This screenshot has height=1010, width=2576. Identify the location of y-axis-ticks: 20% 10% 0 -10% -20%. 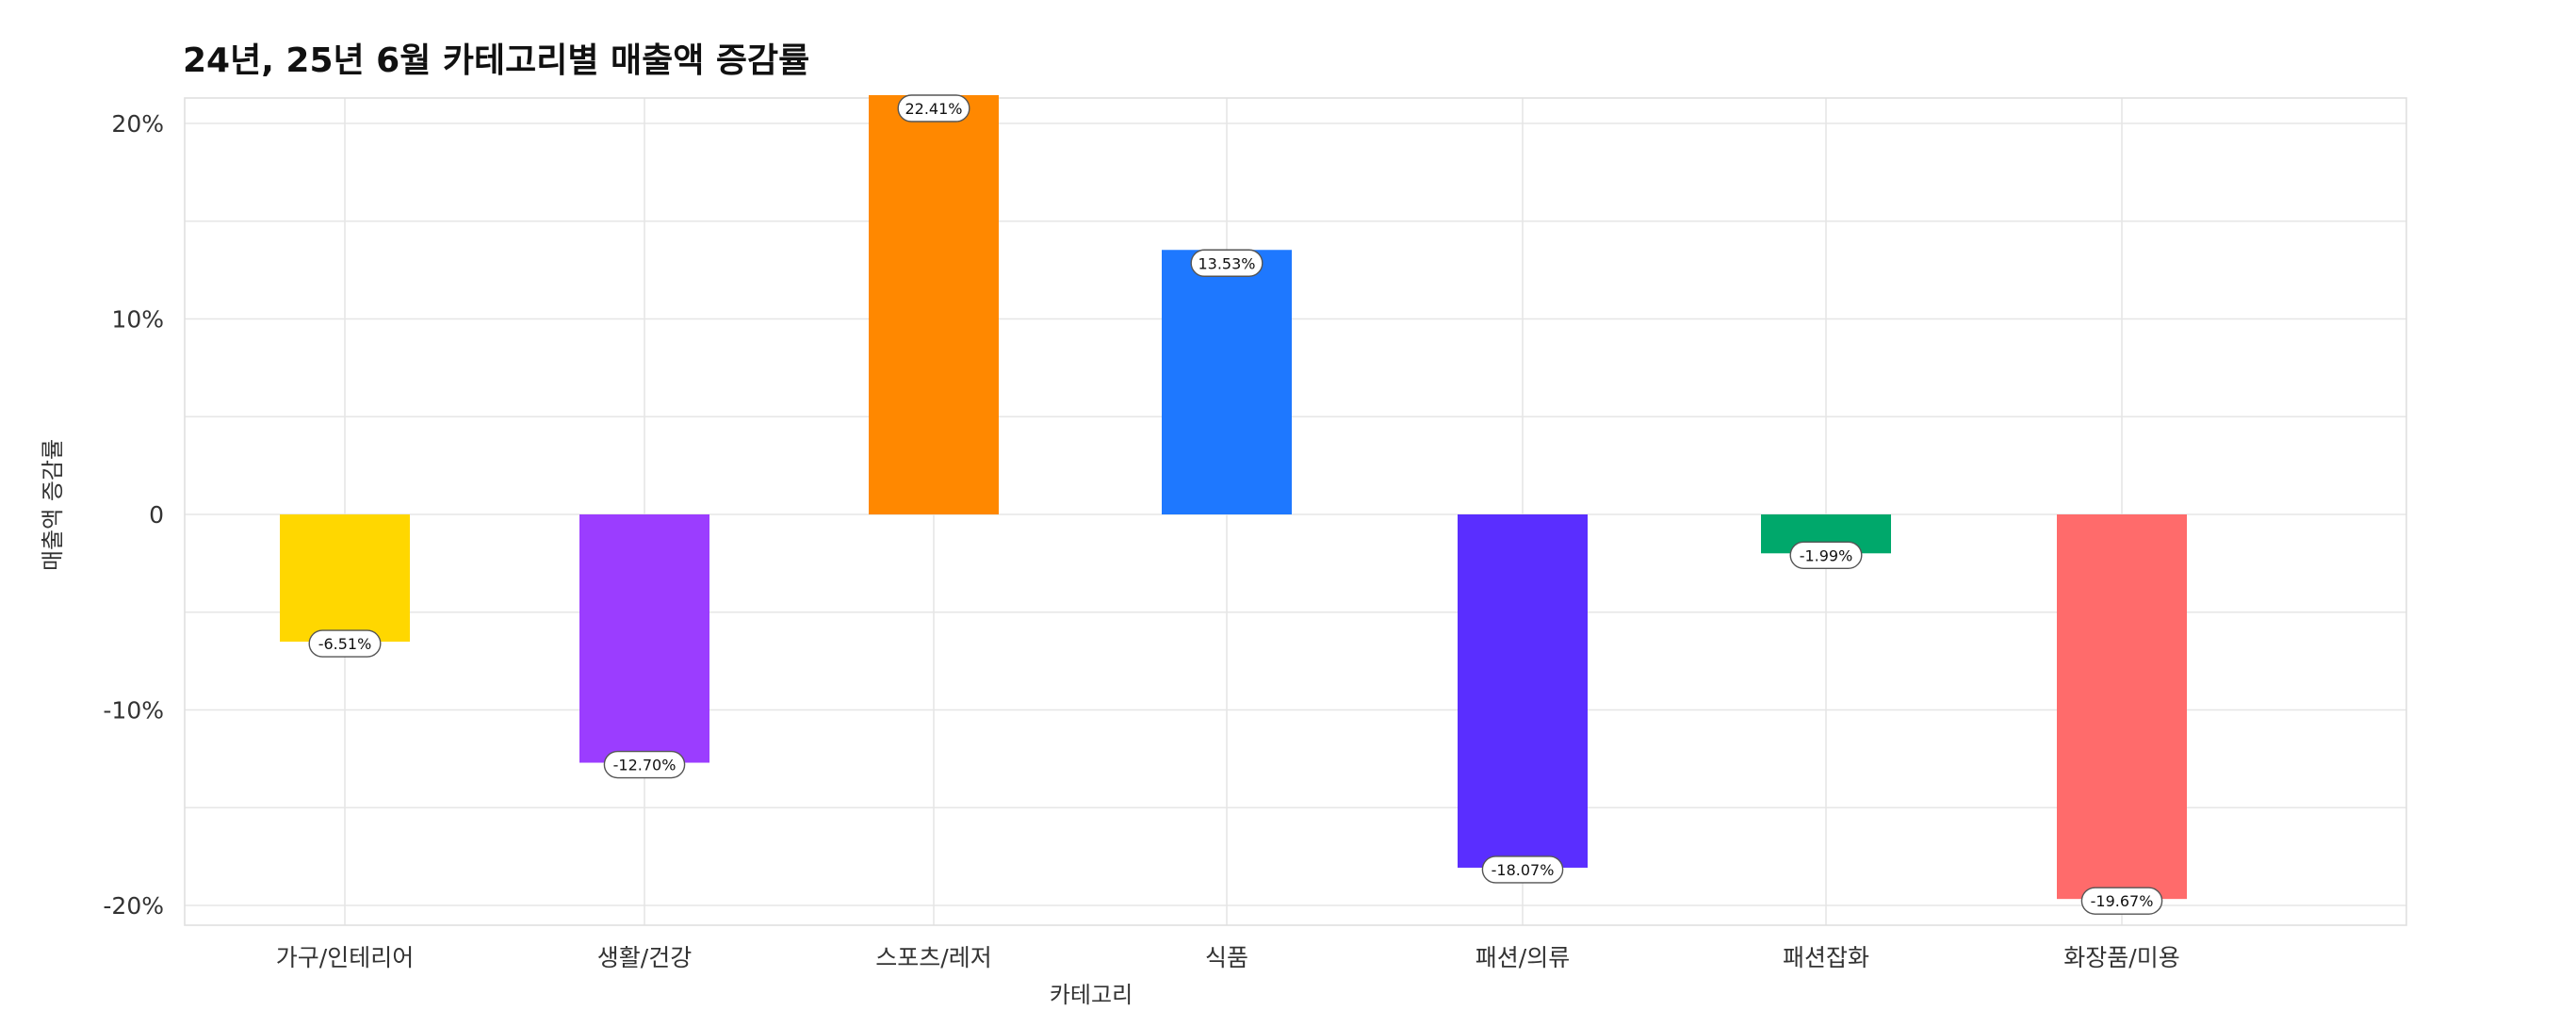
(133, 515).